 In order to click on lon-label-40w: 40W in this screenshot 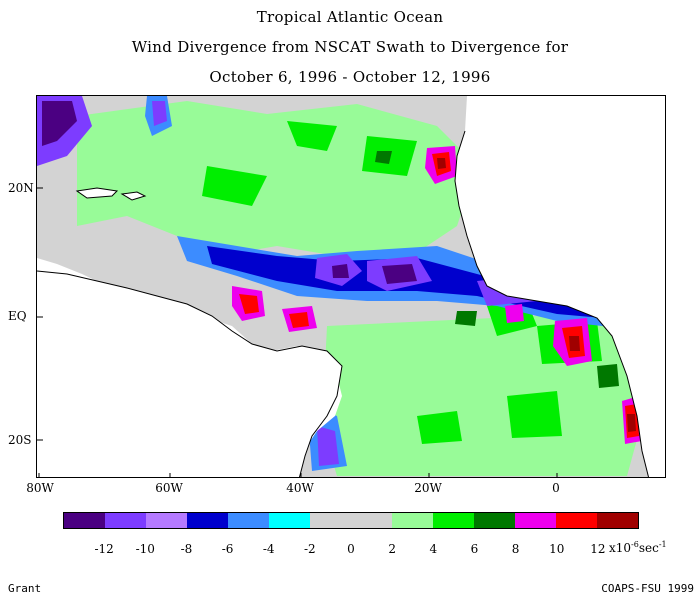, I will do `click(300, 488)`.